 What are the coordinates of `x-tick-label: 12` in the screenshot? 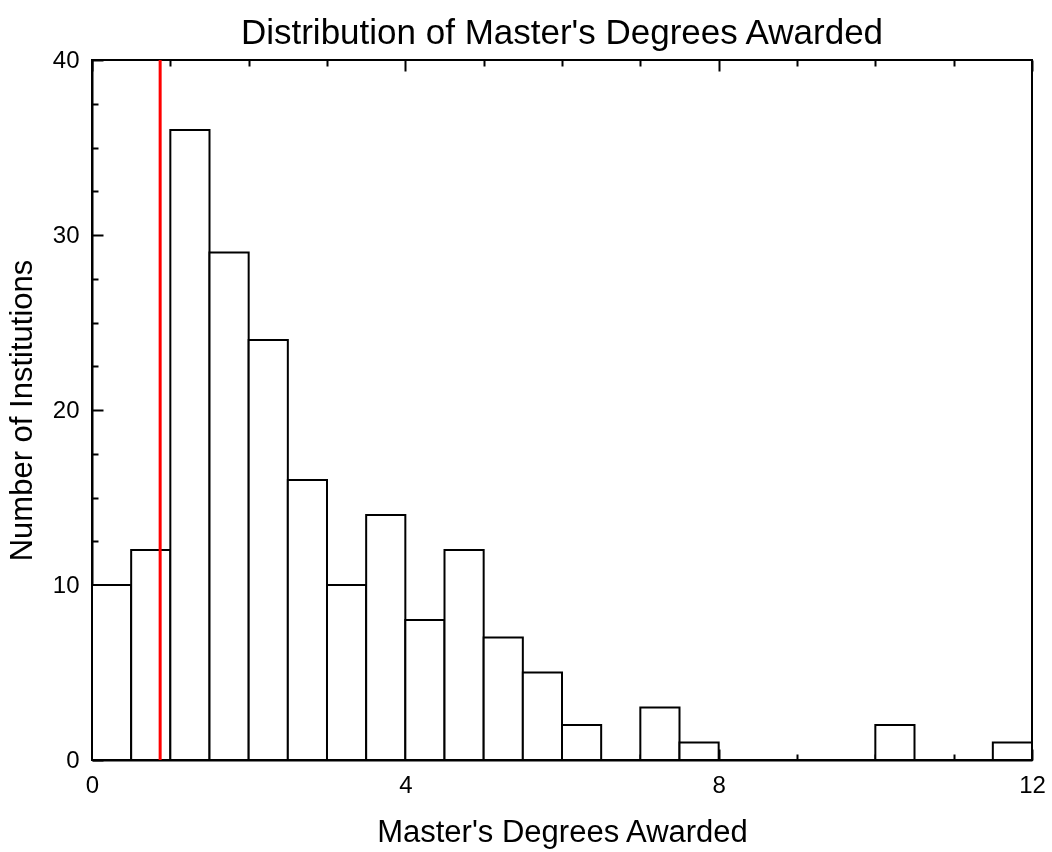 It's located at (1032, 784).